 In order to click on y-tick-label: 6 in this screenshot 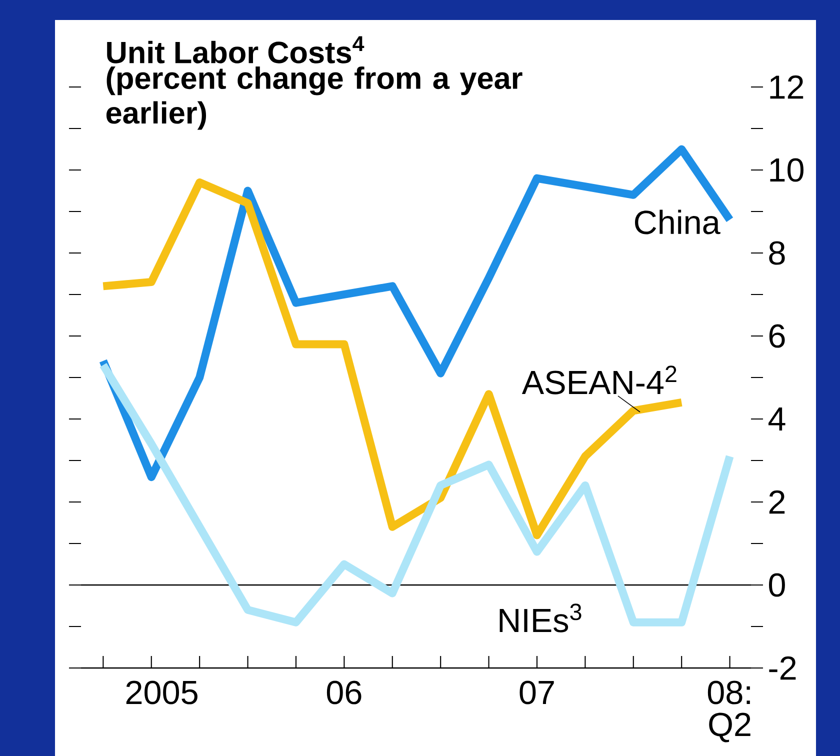, I will do `click(777, 336)`.